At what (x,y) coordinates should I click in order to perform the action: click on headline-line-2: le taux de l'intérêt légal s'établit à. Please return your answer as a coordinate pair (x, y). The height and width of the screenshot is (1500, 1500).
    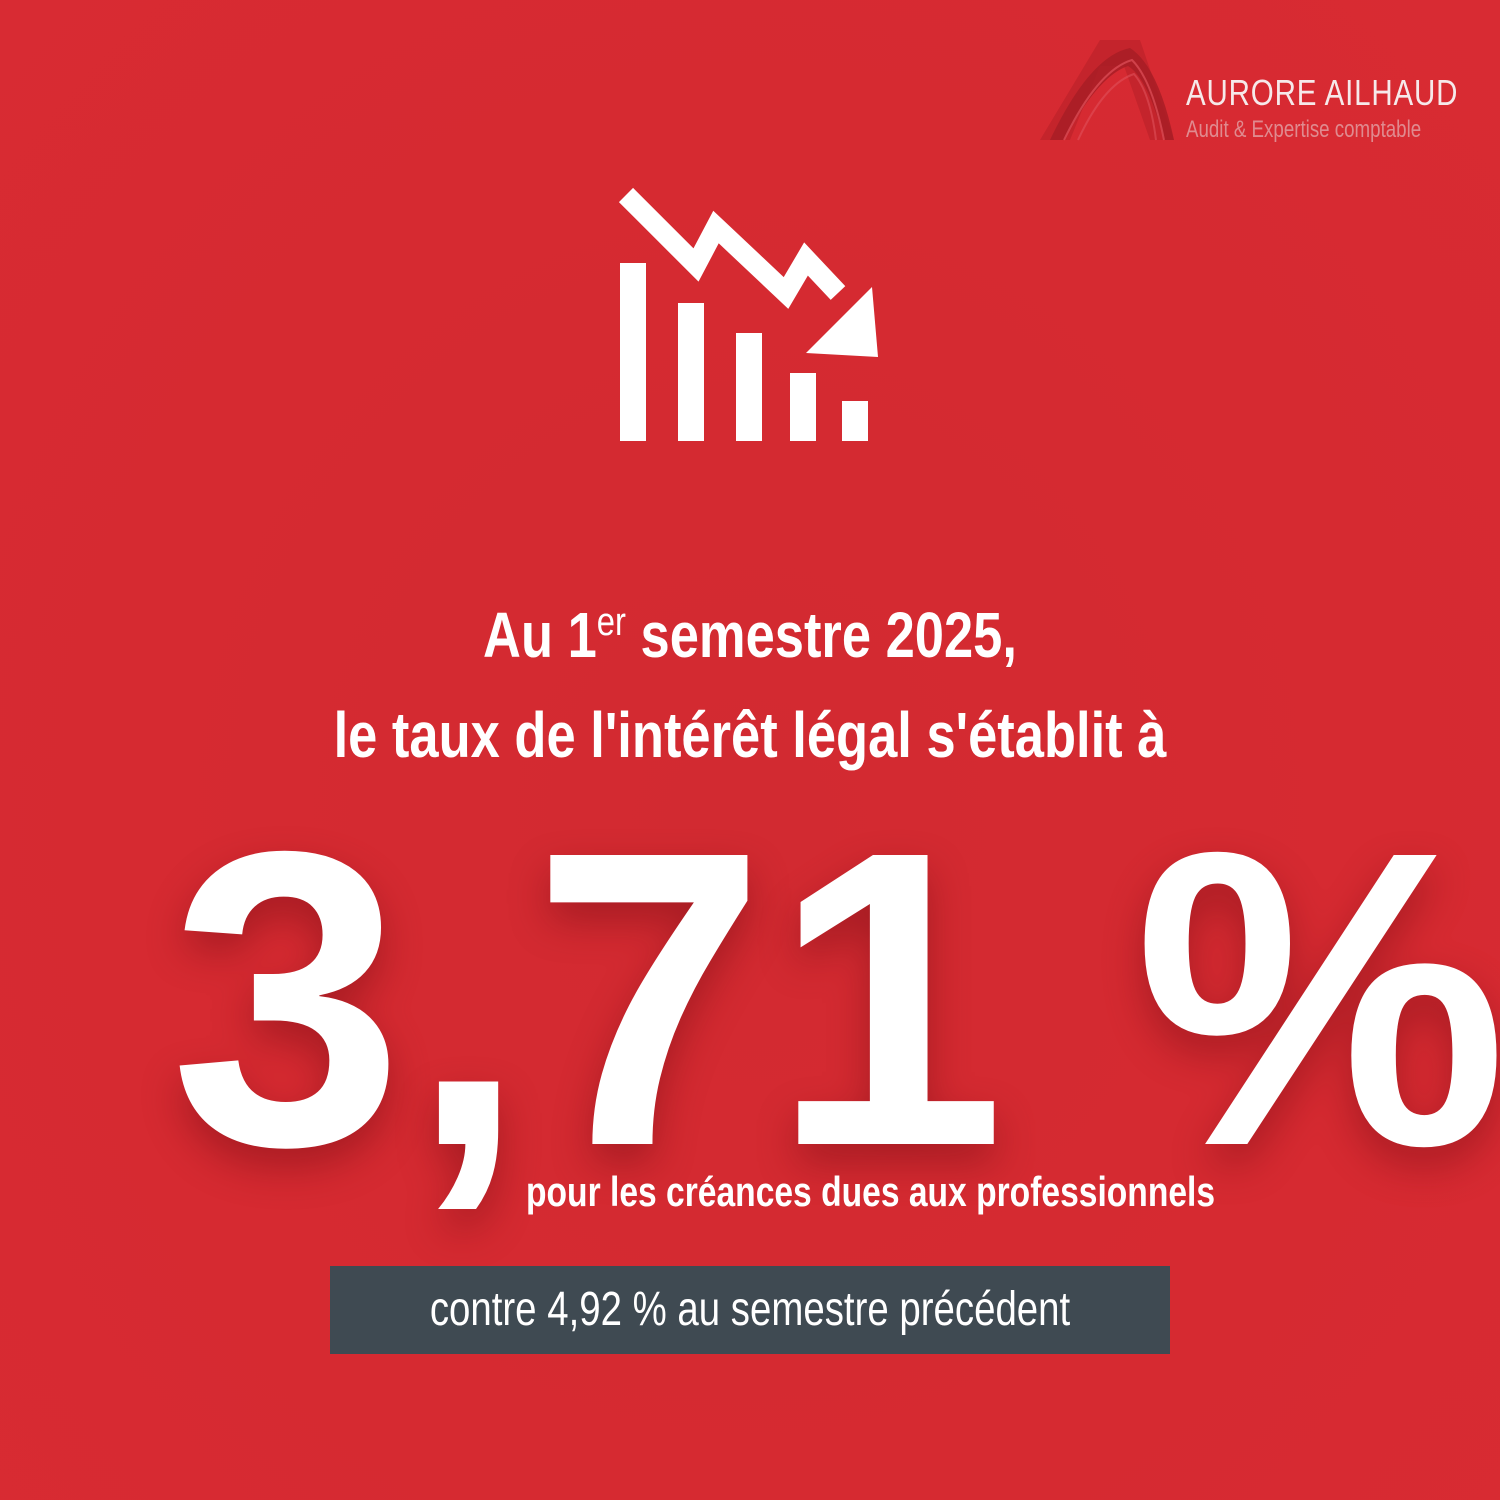
    Looking at the image, I should click on (750, 735).